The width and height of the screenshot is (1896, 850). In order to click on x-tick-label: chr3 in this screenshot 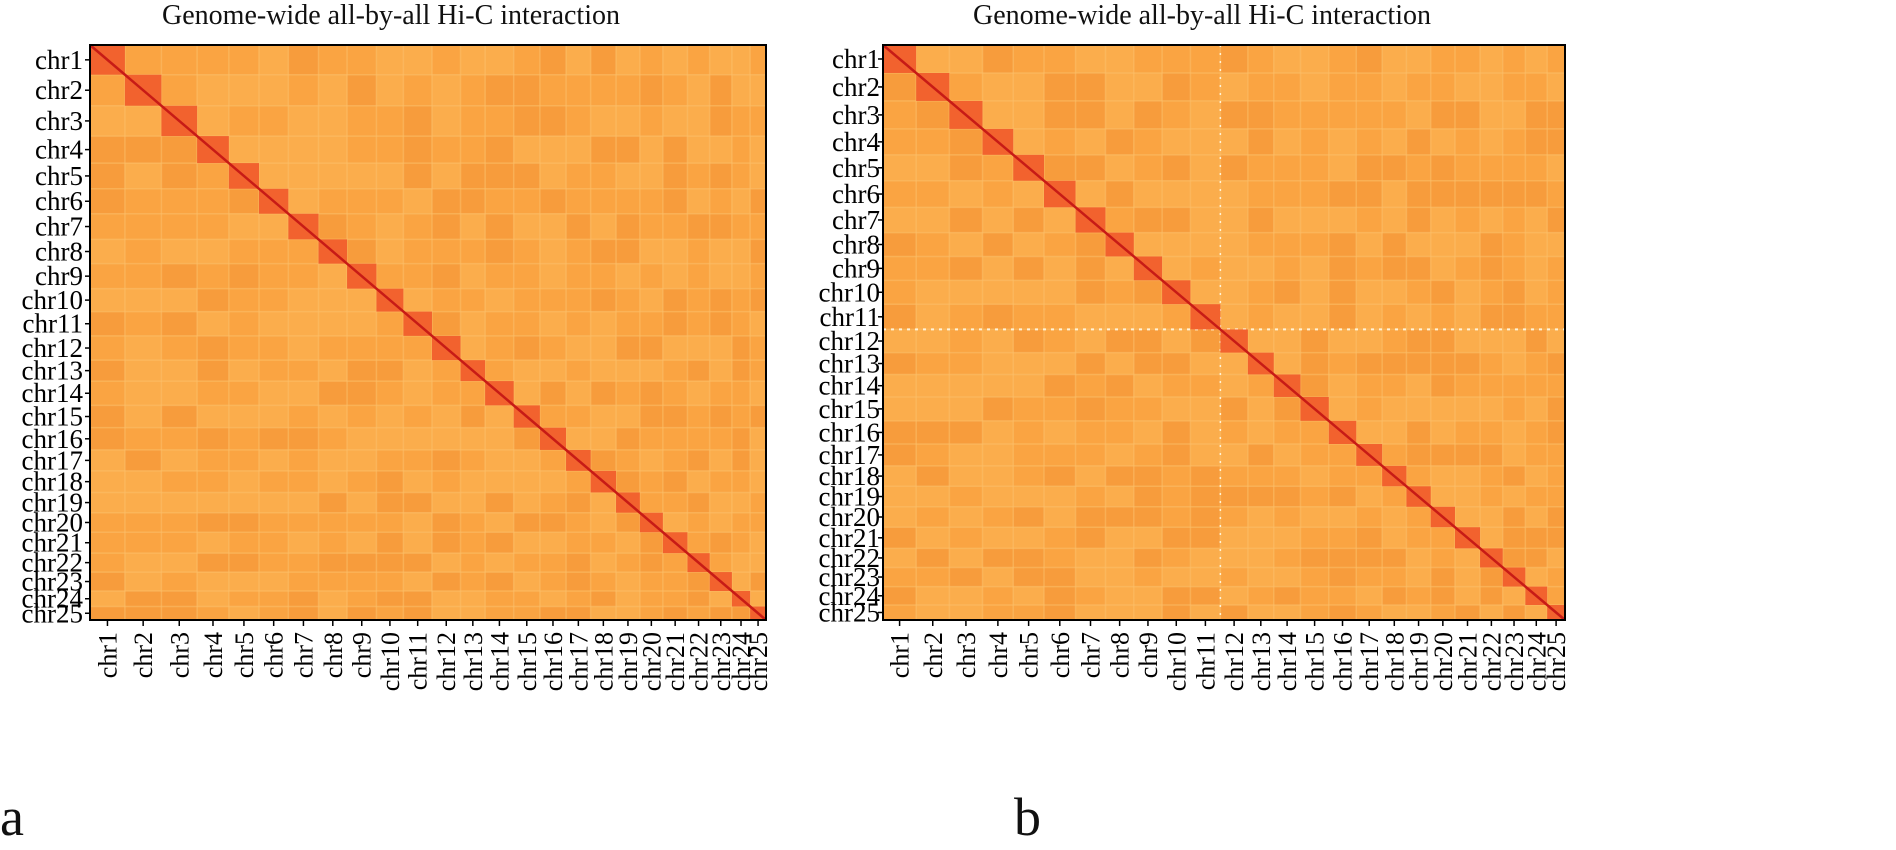, I will do `click(966, 655)`.